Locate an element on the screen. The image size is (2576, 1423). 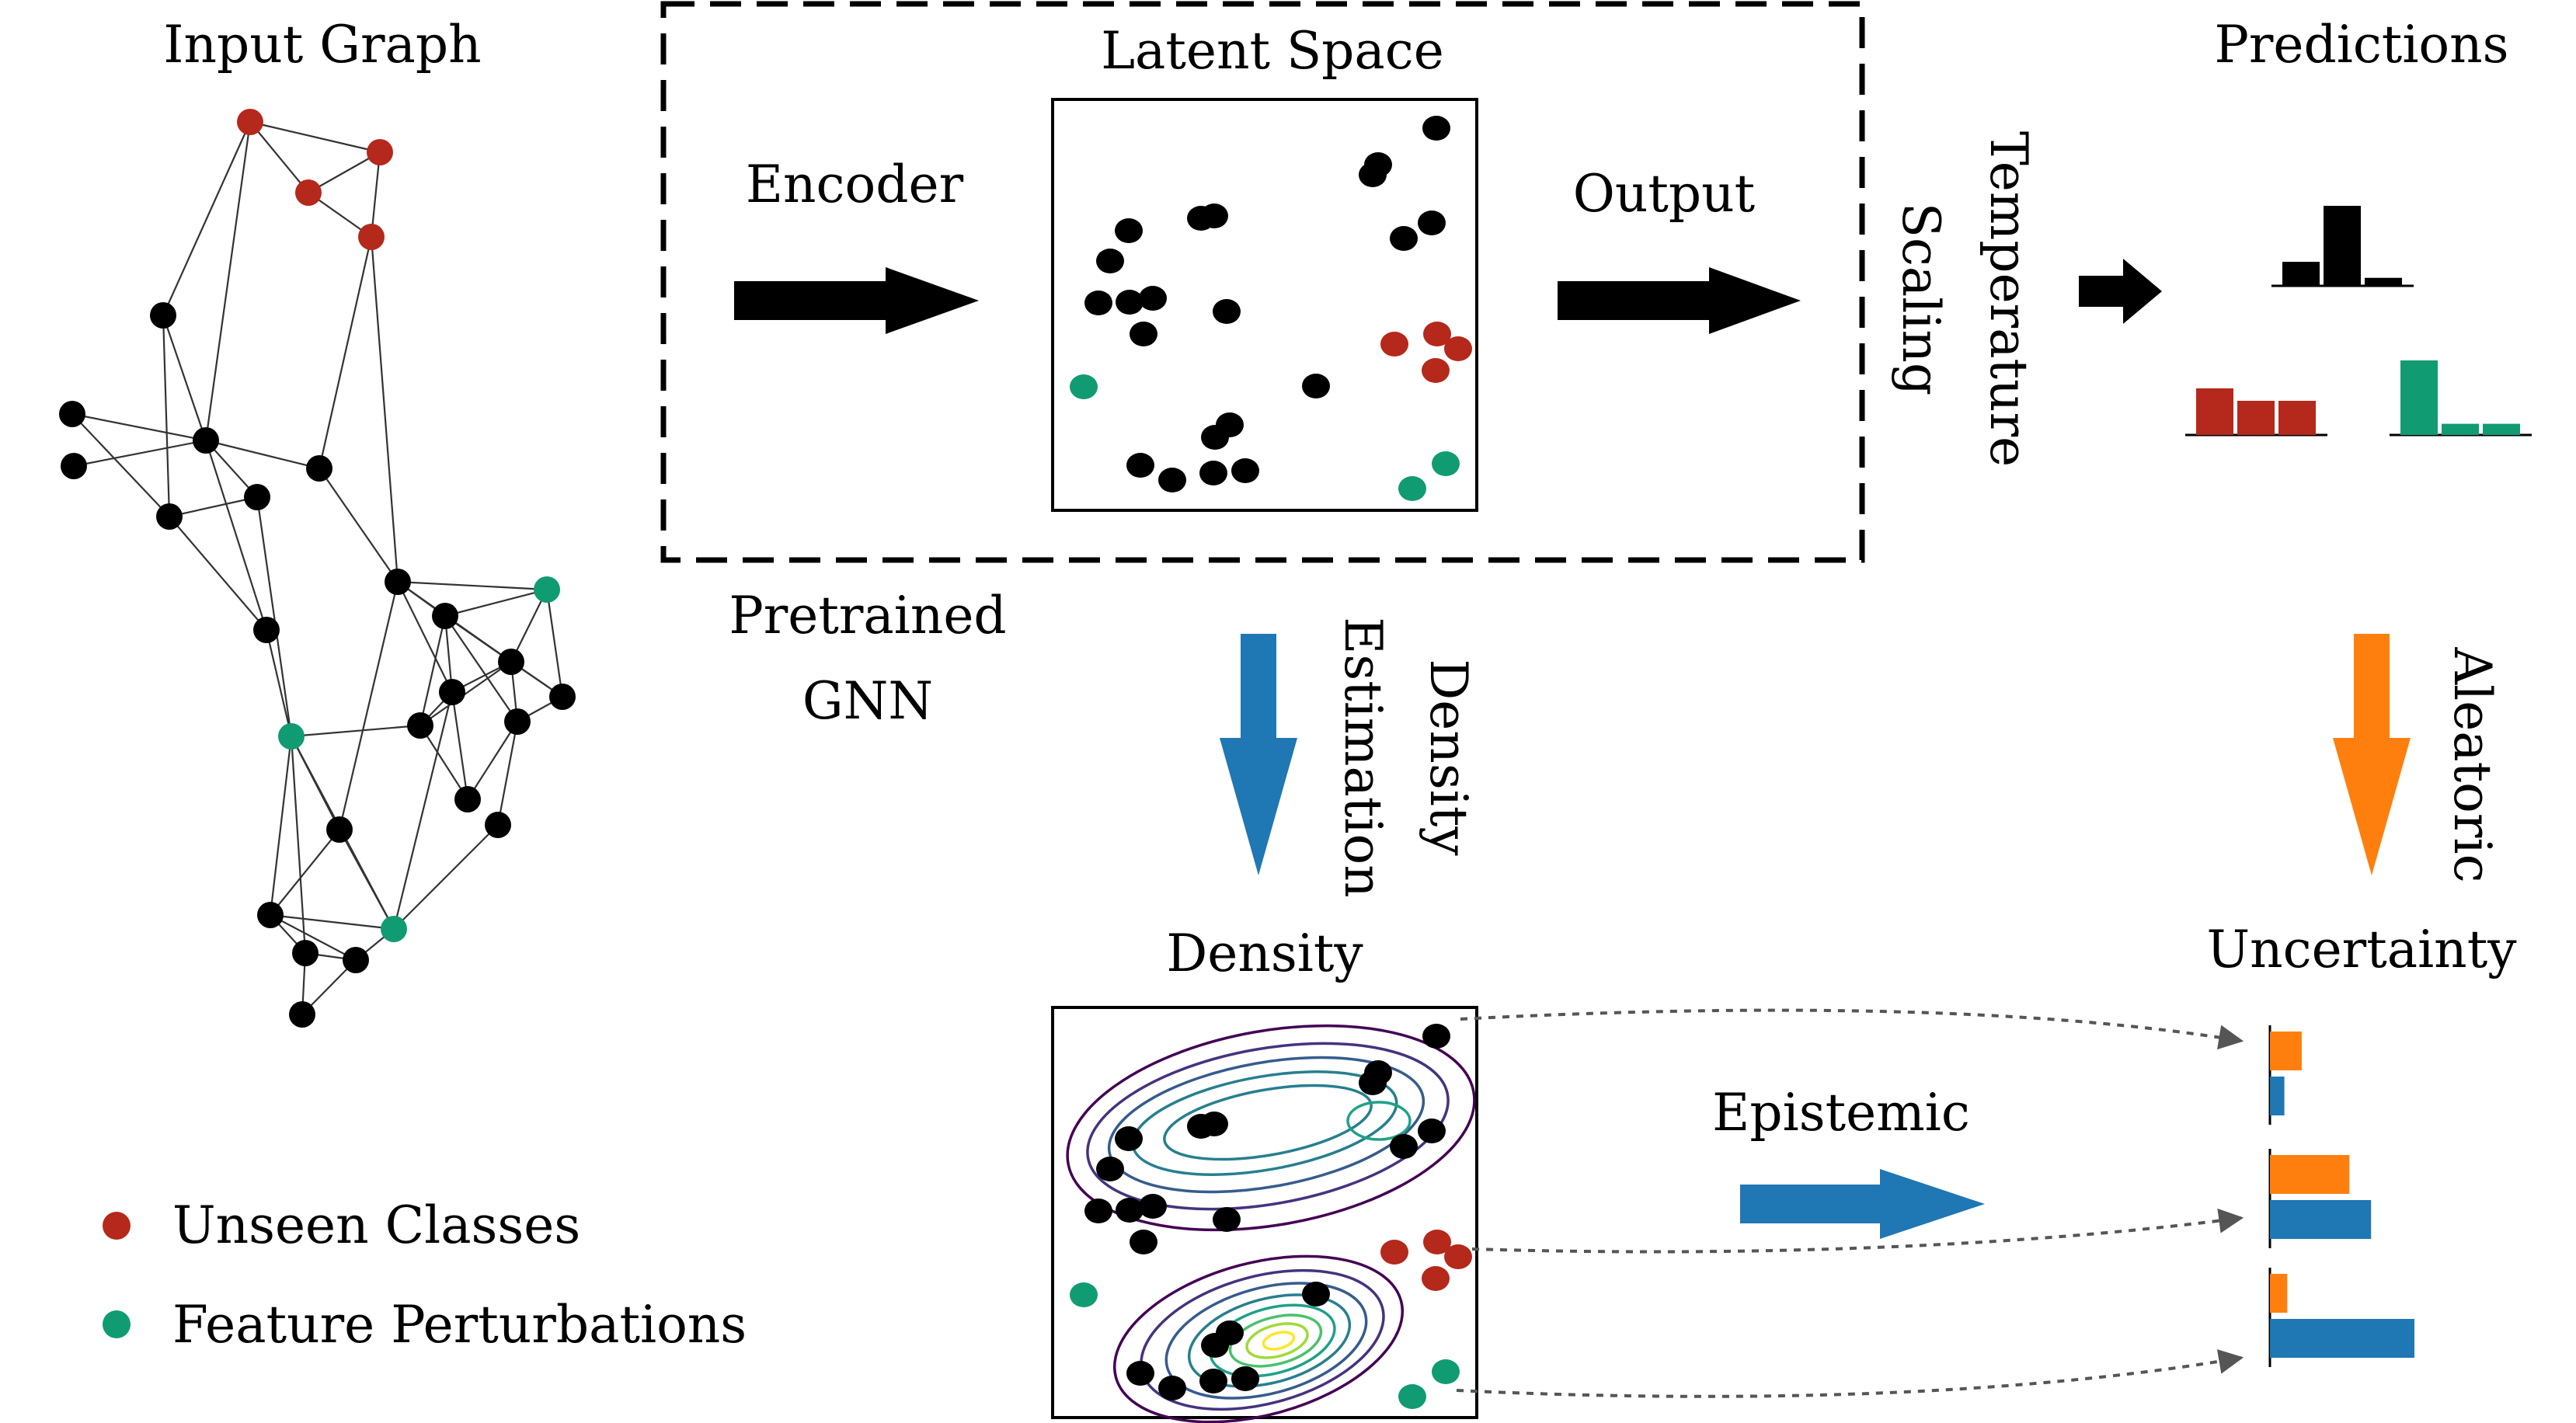
connector-normal is located at coordinates (1852, 1029).